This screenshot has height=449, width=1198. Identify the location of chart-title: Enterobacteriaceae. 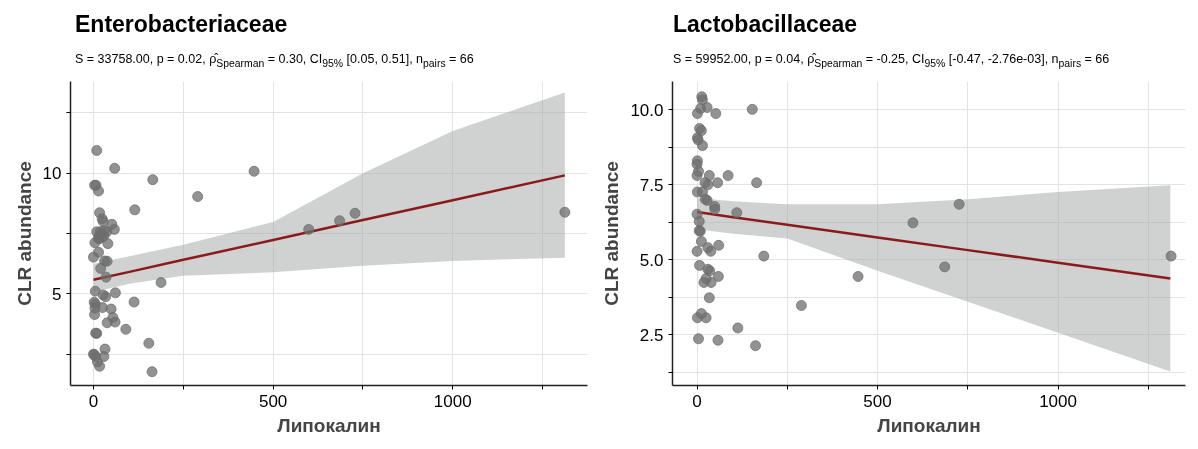
(181, 24).